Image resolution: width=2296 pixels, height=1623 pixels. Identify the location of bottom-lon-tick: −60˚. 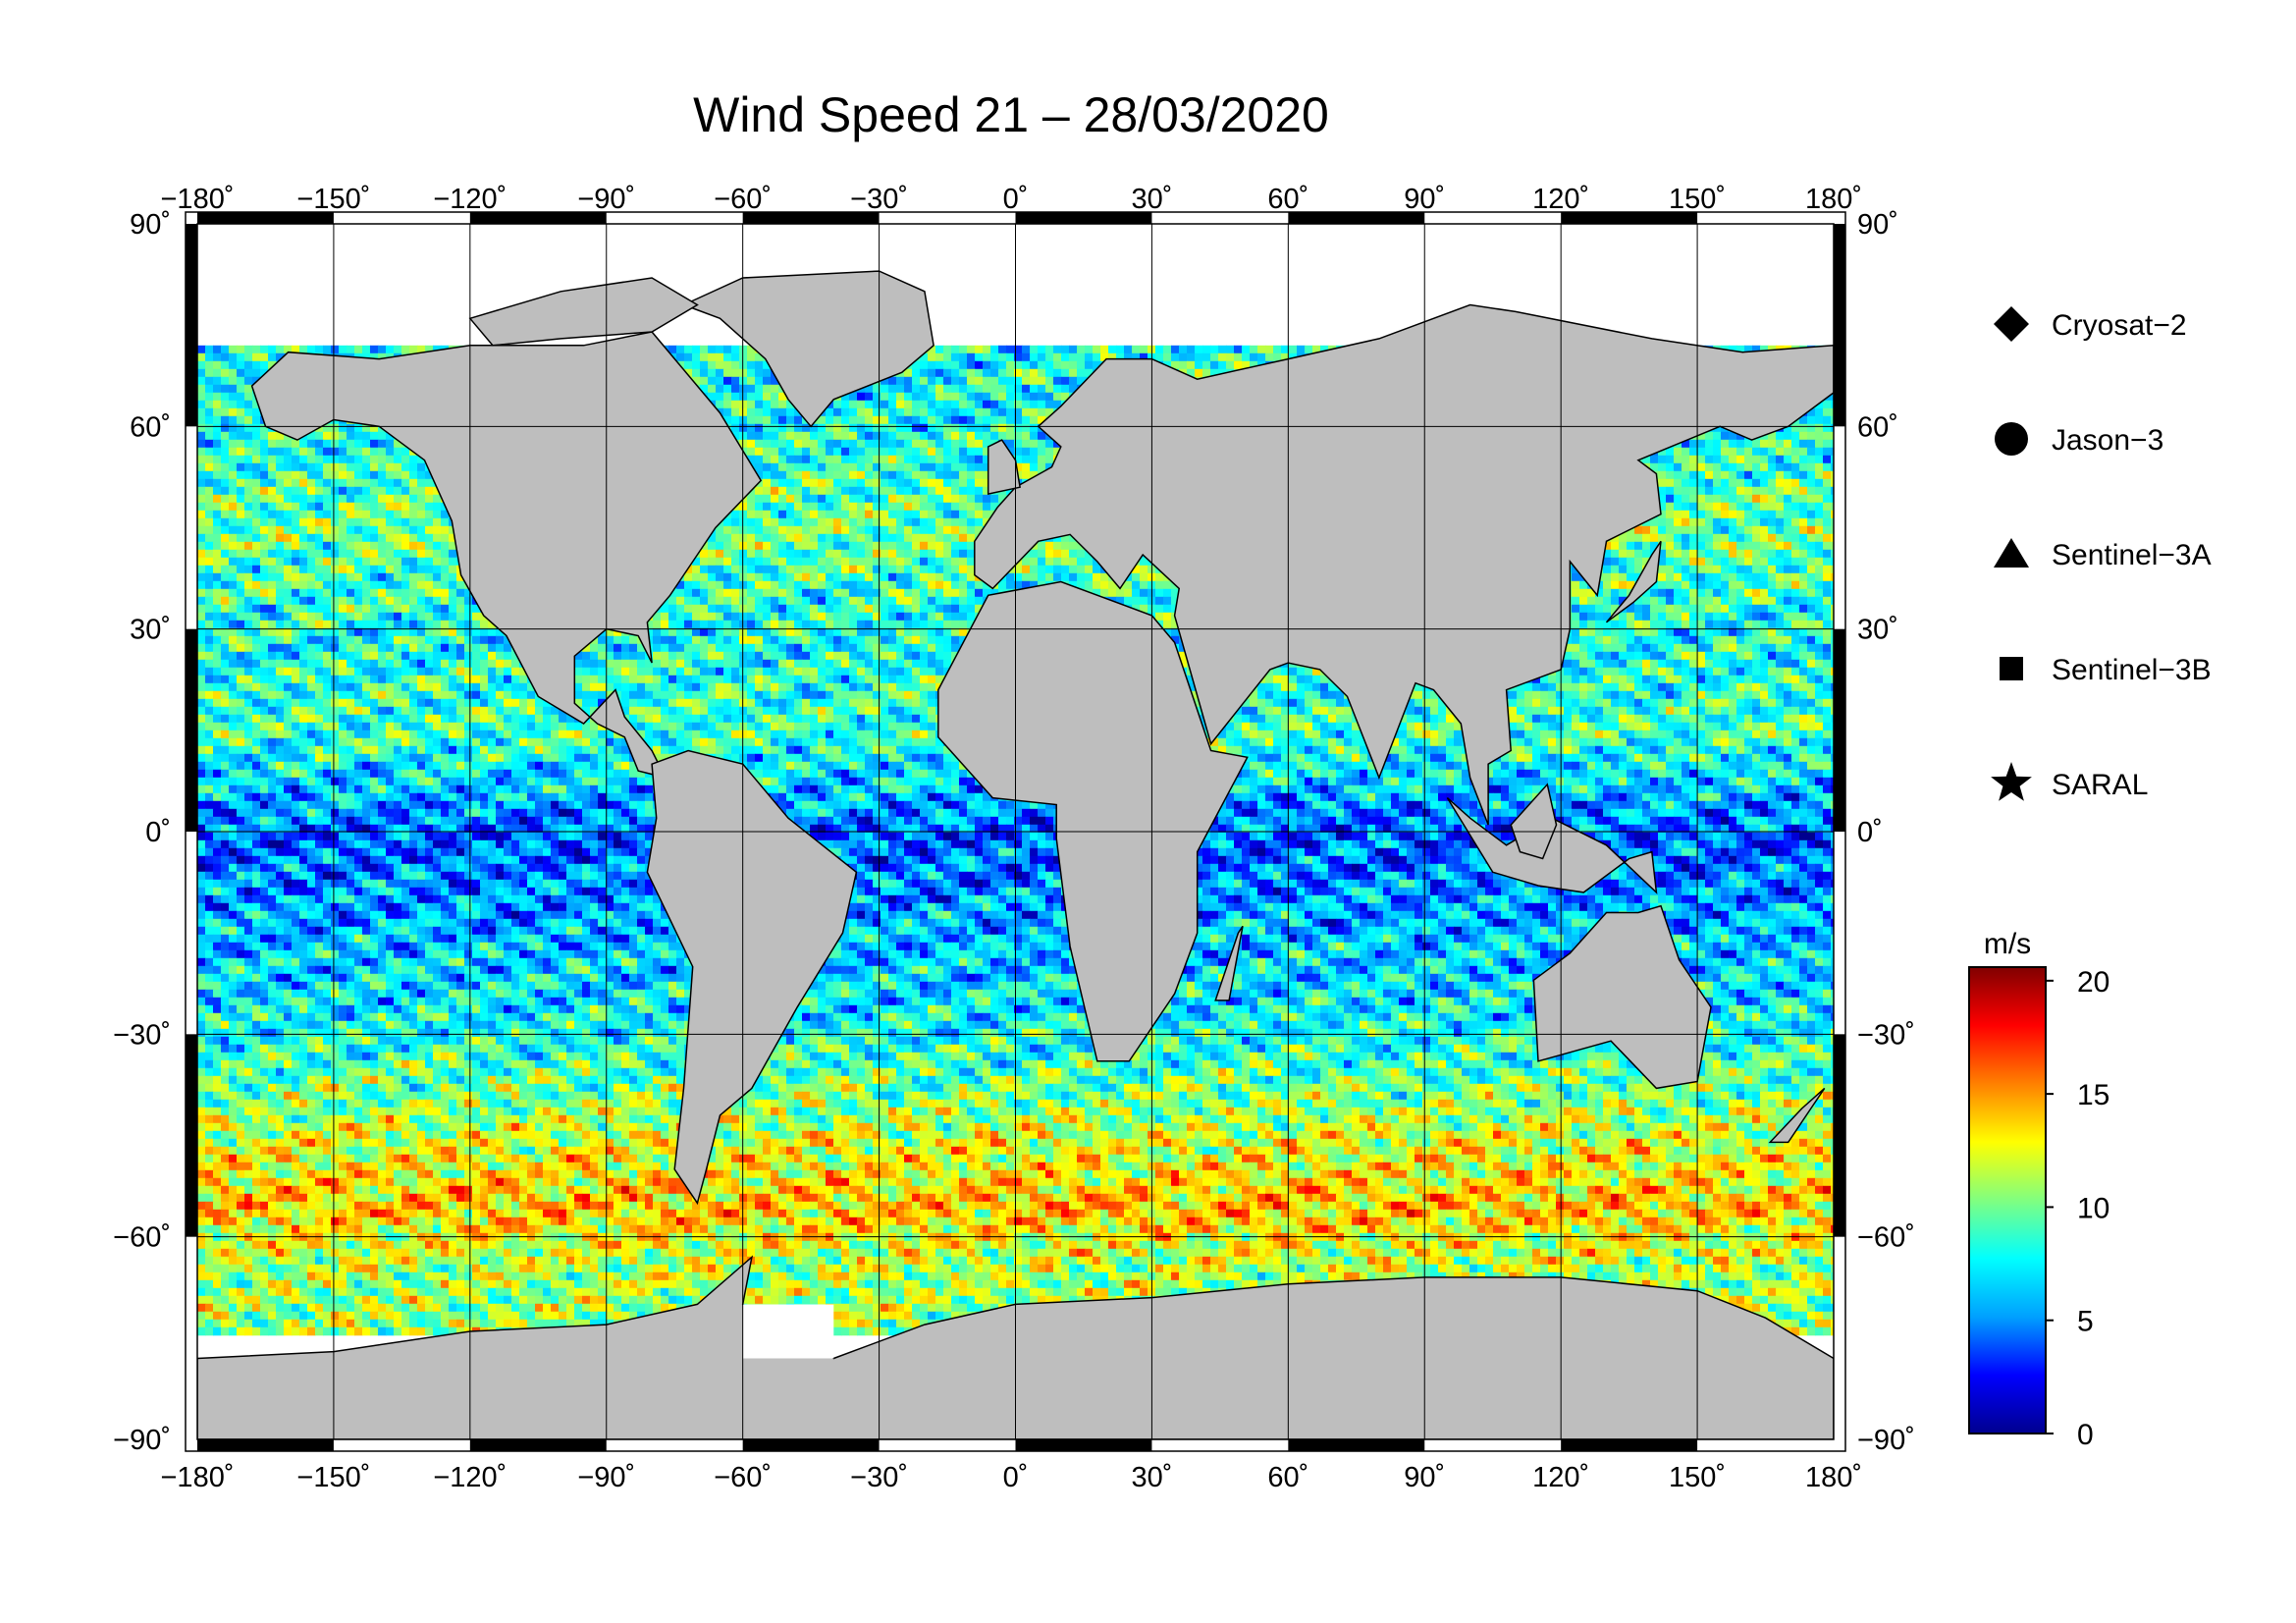
(743, 1477).